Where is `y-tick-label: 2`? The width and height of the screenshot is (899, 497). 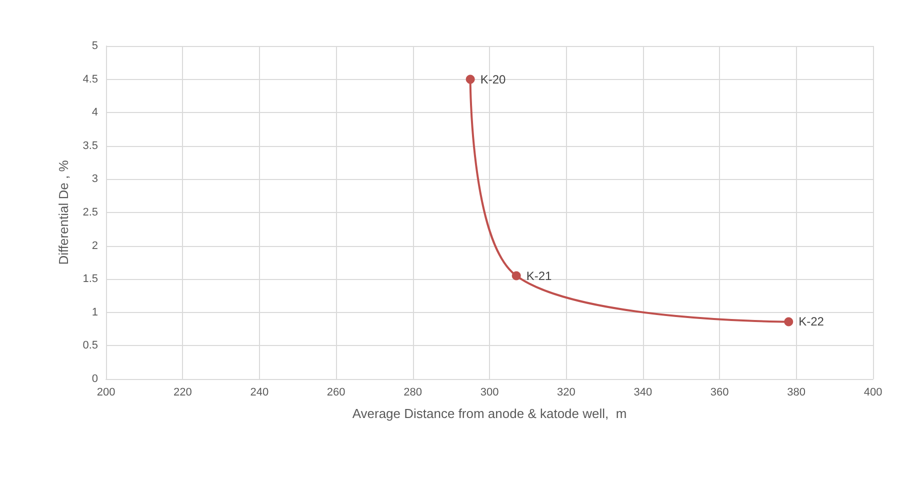 y-tick-label: 2 is located at coordinates (95, 246).